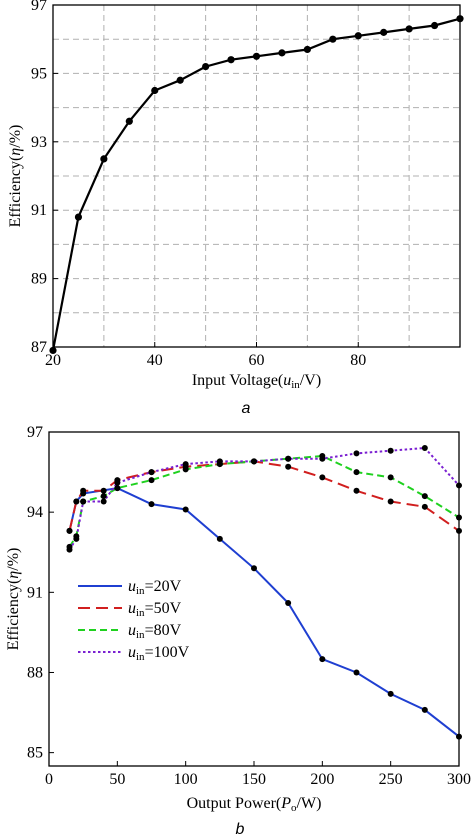  What do you see at coordinates (254, 779) in the screenshot?
I see `x-tick-label: 150` at bounding box center [254, 779].